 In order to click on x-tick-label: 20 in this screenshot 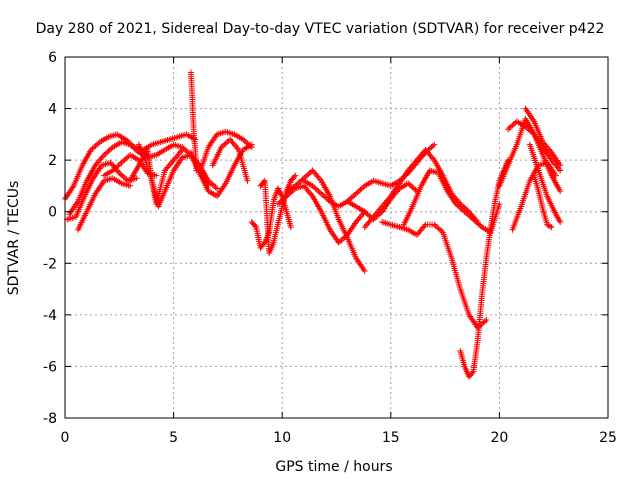, I will do `click(499, 438)`.